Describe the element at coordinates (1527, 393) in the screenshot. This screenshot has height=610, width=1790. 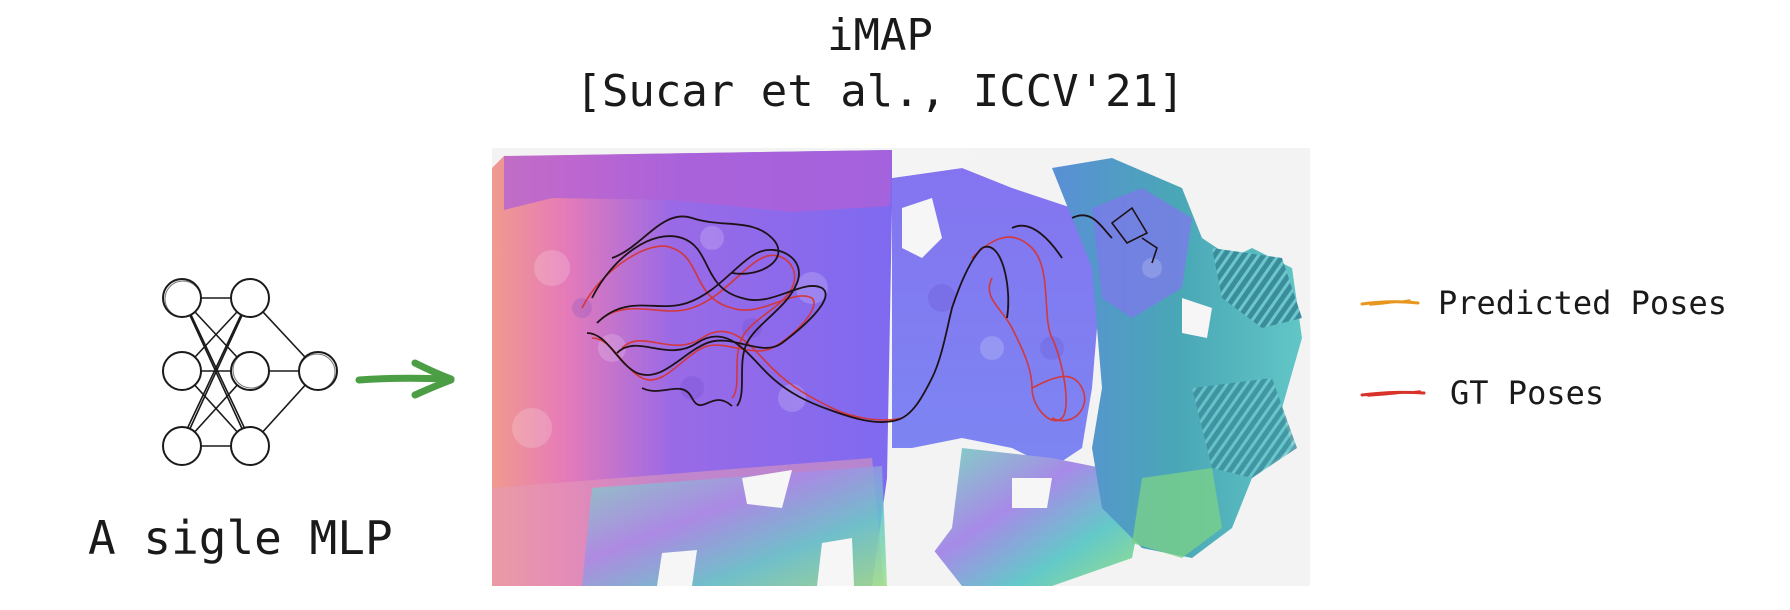
I see `legend-label: GT Poses` at that location.